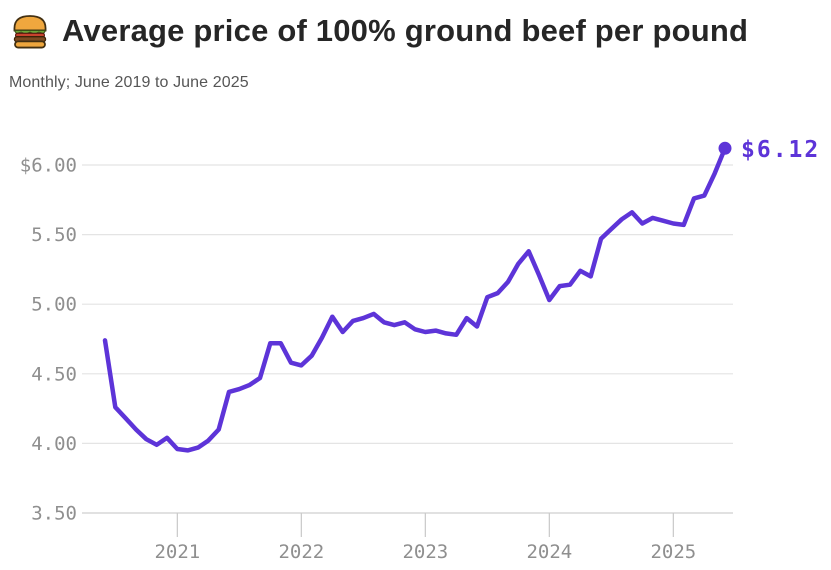 The width and height of the screenshot is (831, 570). I want to click on x-axis-ticks-and-labels: 2021 2022 2023 2024 2025, so click(425, 538).